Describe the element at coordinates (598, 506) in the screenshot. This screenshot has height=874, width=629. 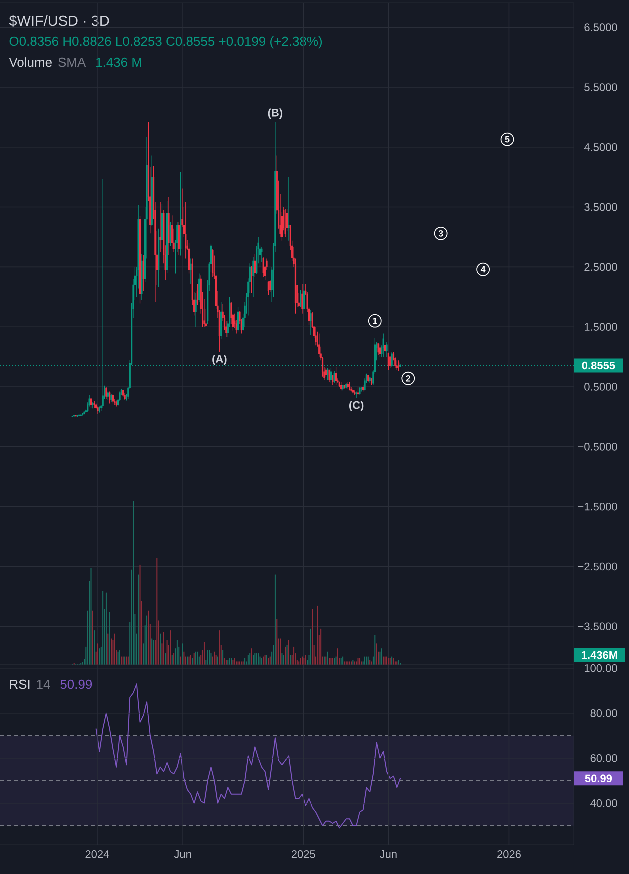
I see `y-tick-label: −1.5000` at that location.